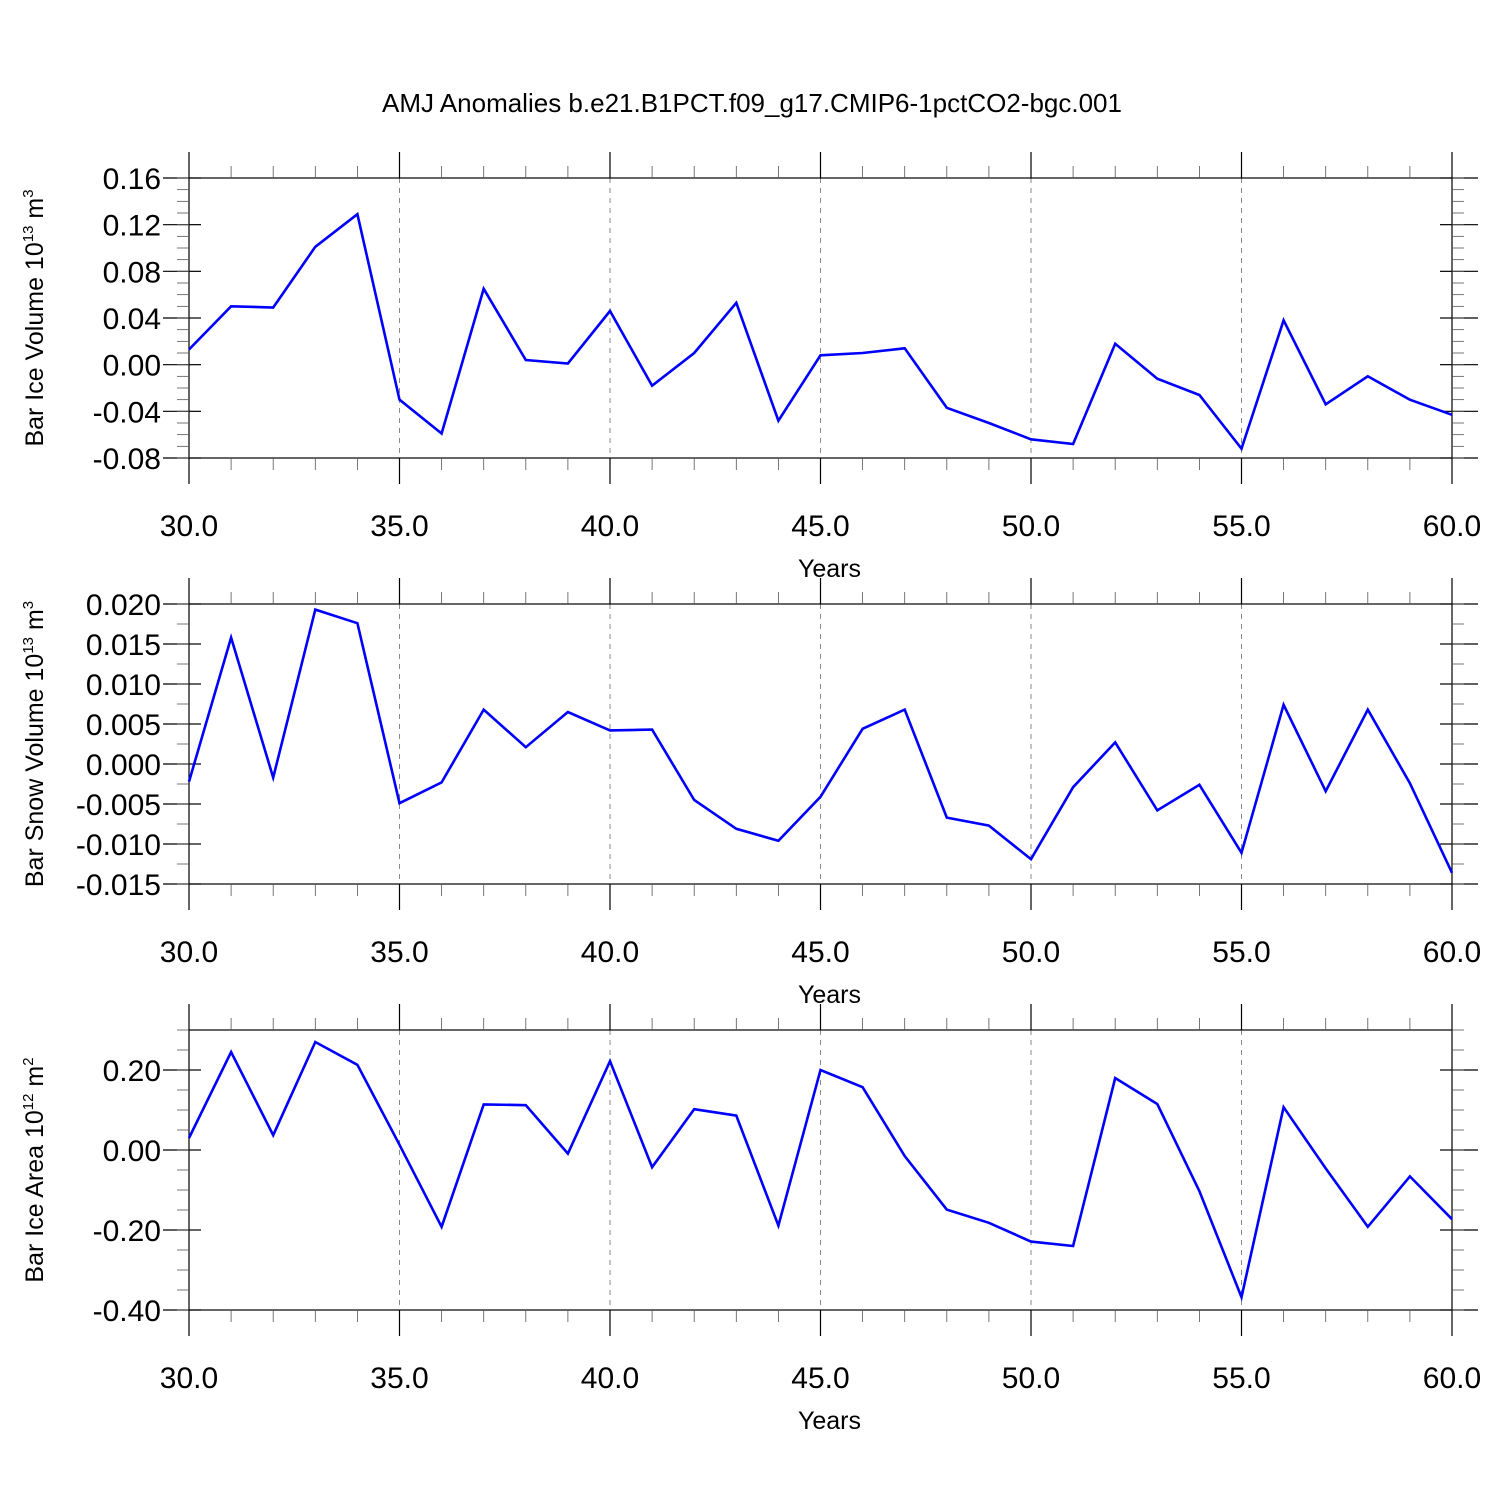 The height and width of the screenshot is (1500, 1500). What do you see at coordinates (123, 605) in the screenshot?
I see `y-tick-label: 0.020` at bounding box center [123, 605].